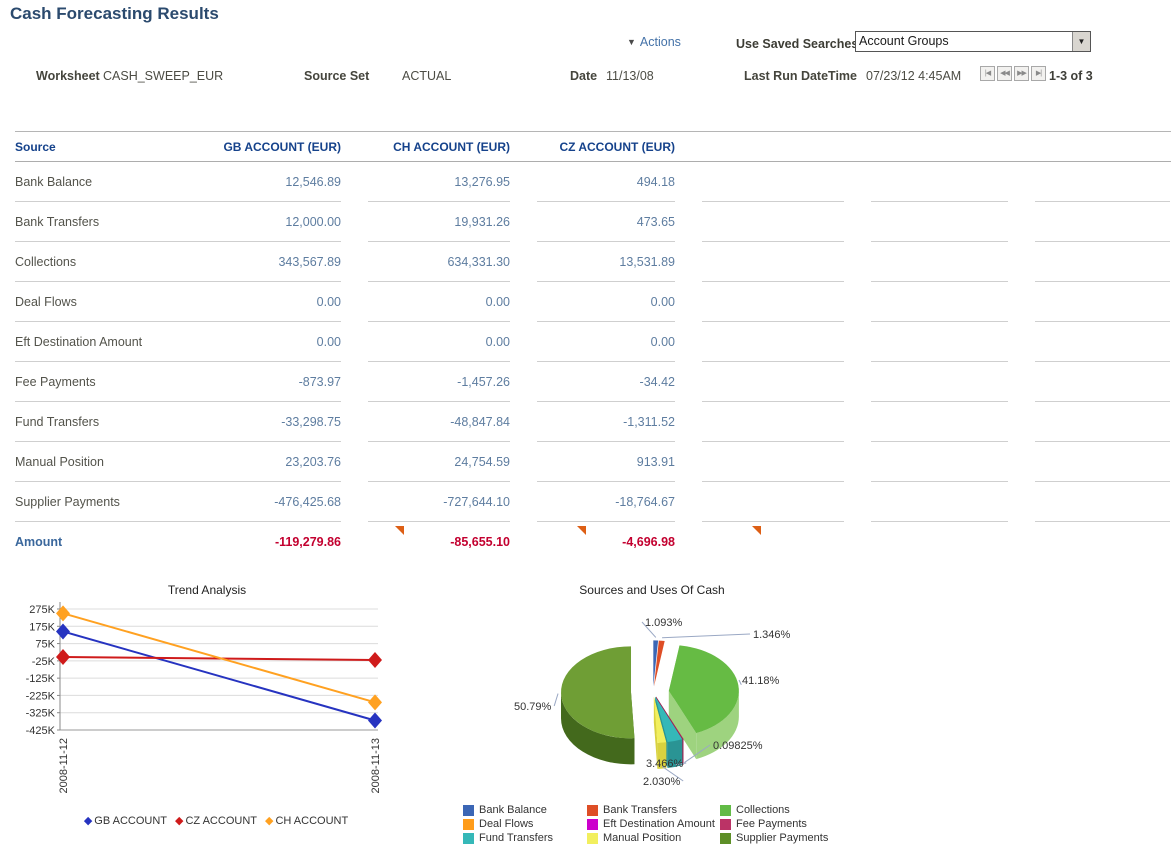 The width and height of the screenshot is (1171, 847). I want to click on table-header-cell, so click(1102, 146).